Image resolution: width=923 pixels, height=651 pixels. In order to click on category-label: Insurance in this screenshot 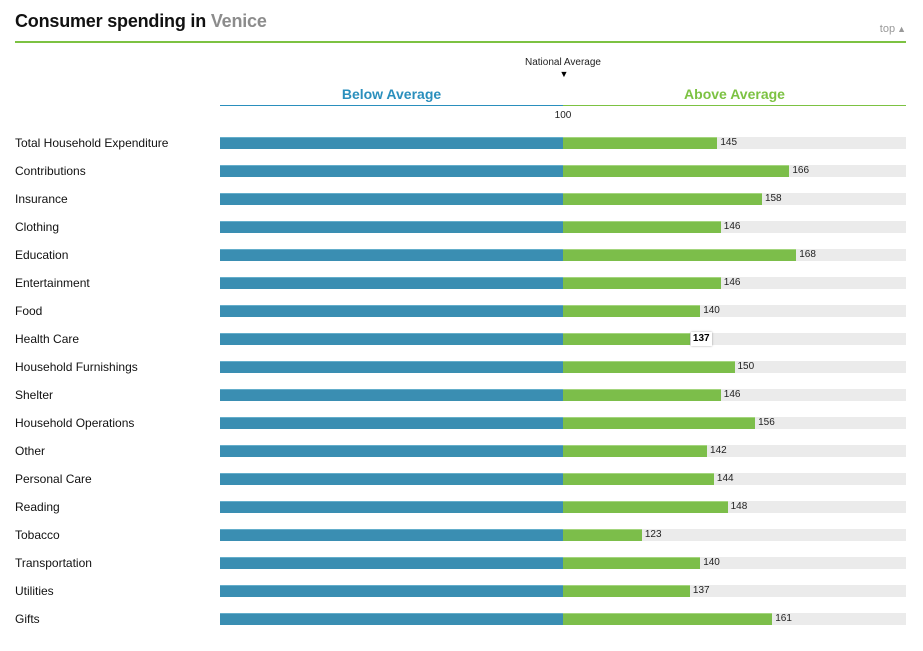, I will do `click(41, 199)`.